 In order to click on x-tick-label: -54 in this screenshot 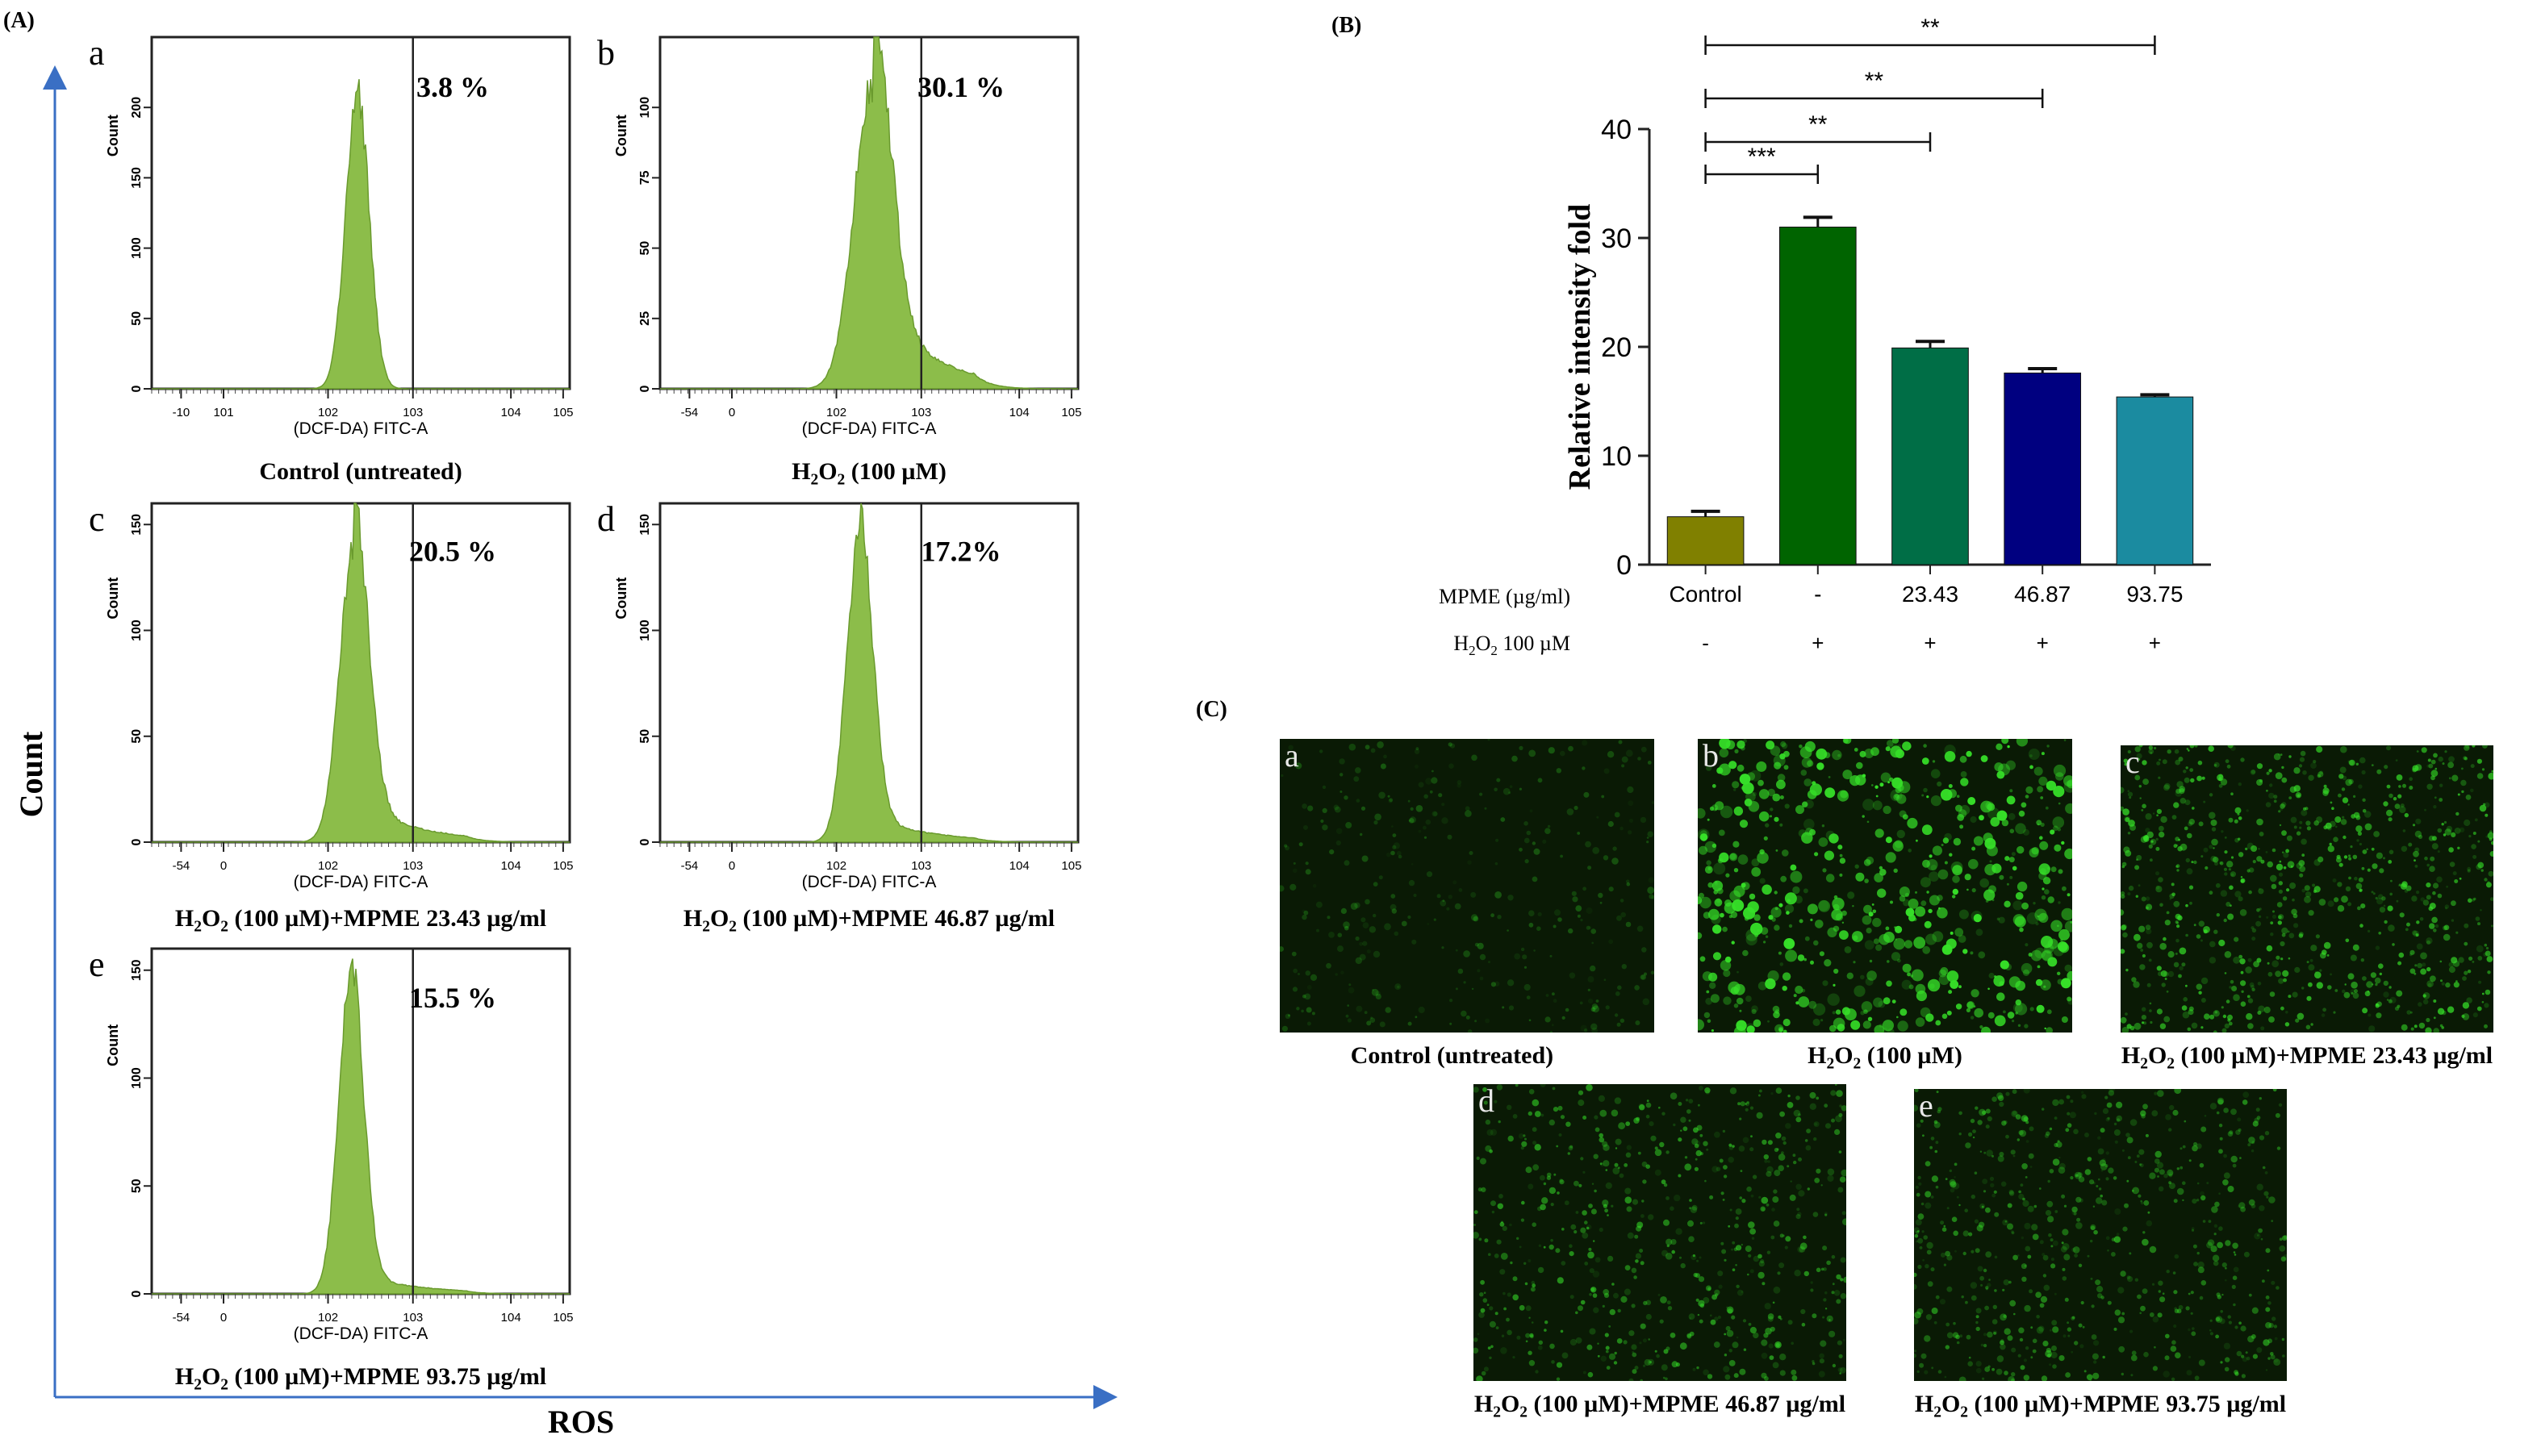, I will do `click(181, 1318)`.